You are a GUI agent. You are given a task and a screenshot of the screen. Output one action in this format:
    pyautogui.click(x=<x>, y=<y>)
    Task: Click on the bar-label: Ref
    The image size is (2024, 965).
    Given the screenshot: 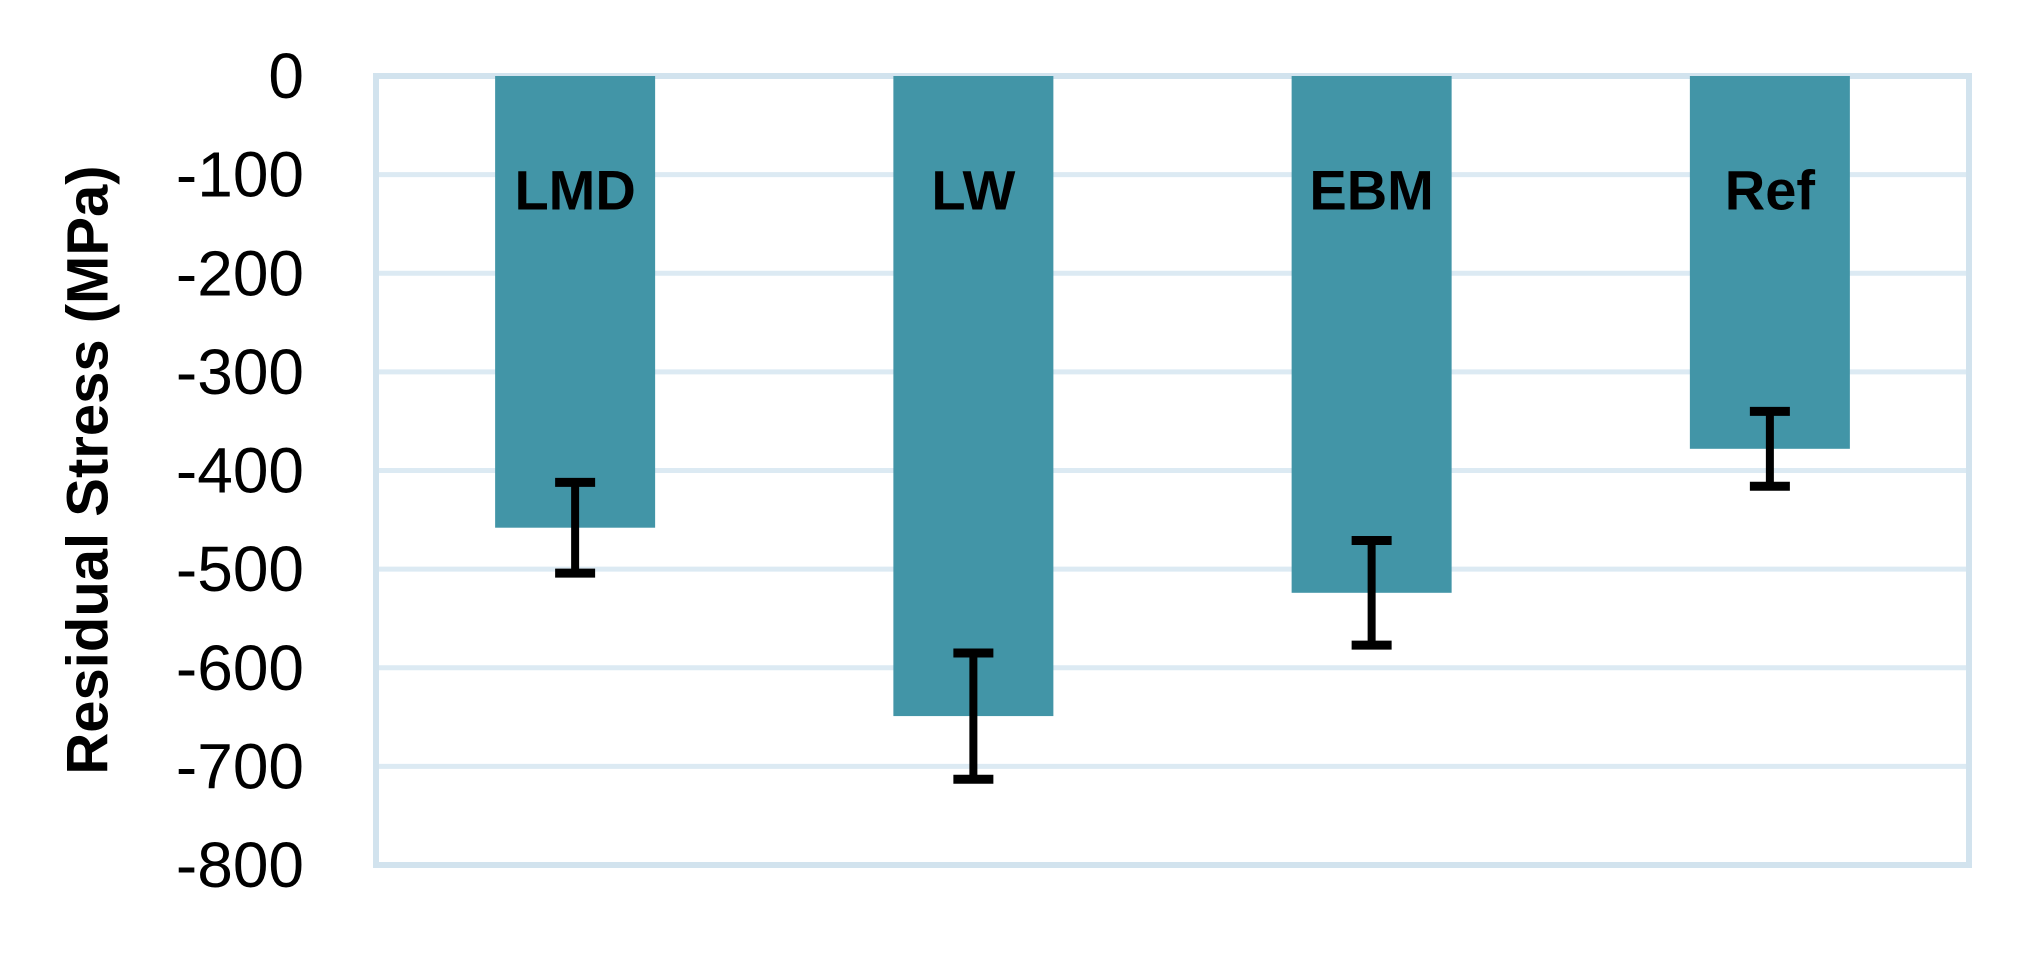 What is the action you would take?
    pyautogui.click(x=1770, y=190)
    